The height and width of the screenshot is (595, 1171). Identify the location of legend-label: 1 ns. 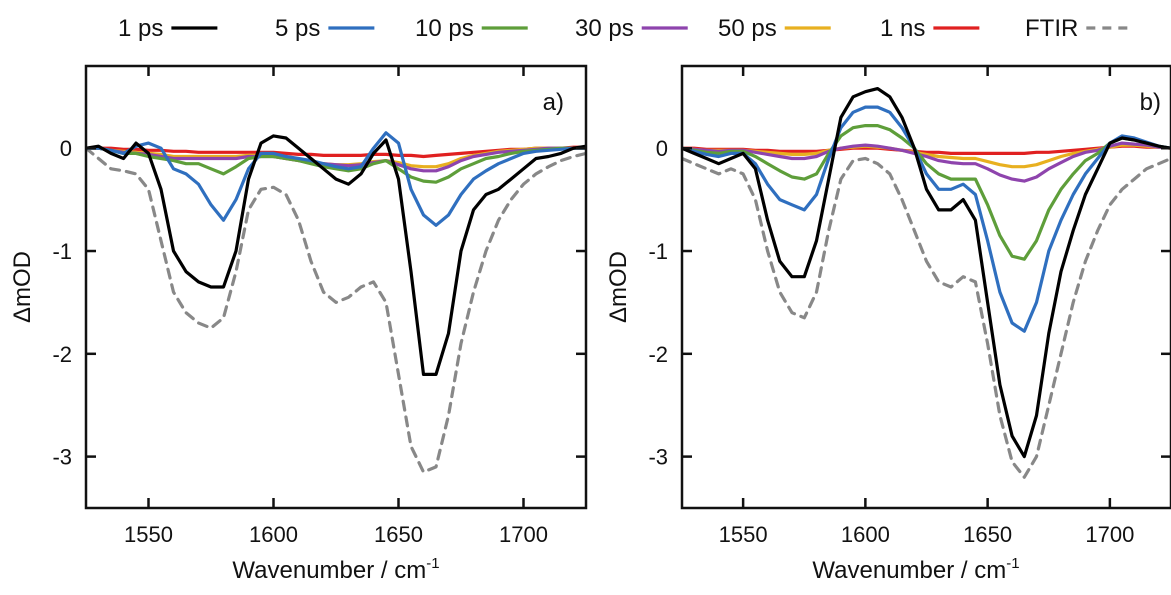
(902, 28).